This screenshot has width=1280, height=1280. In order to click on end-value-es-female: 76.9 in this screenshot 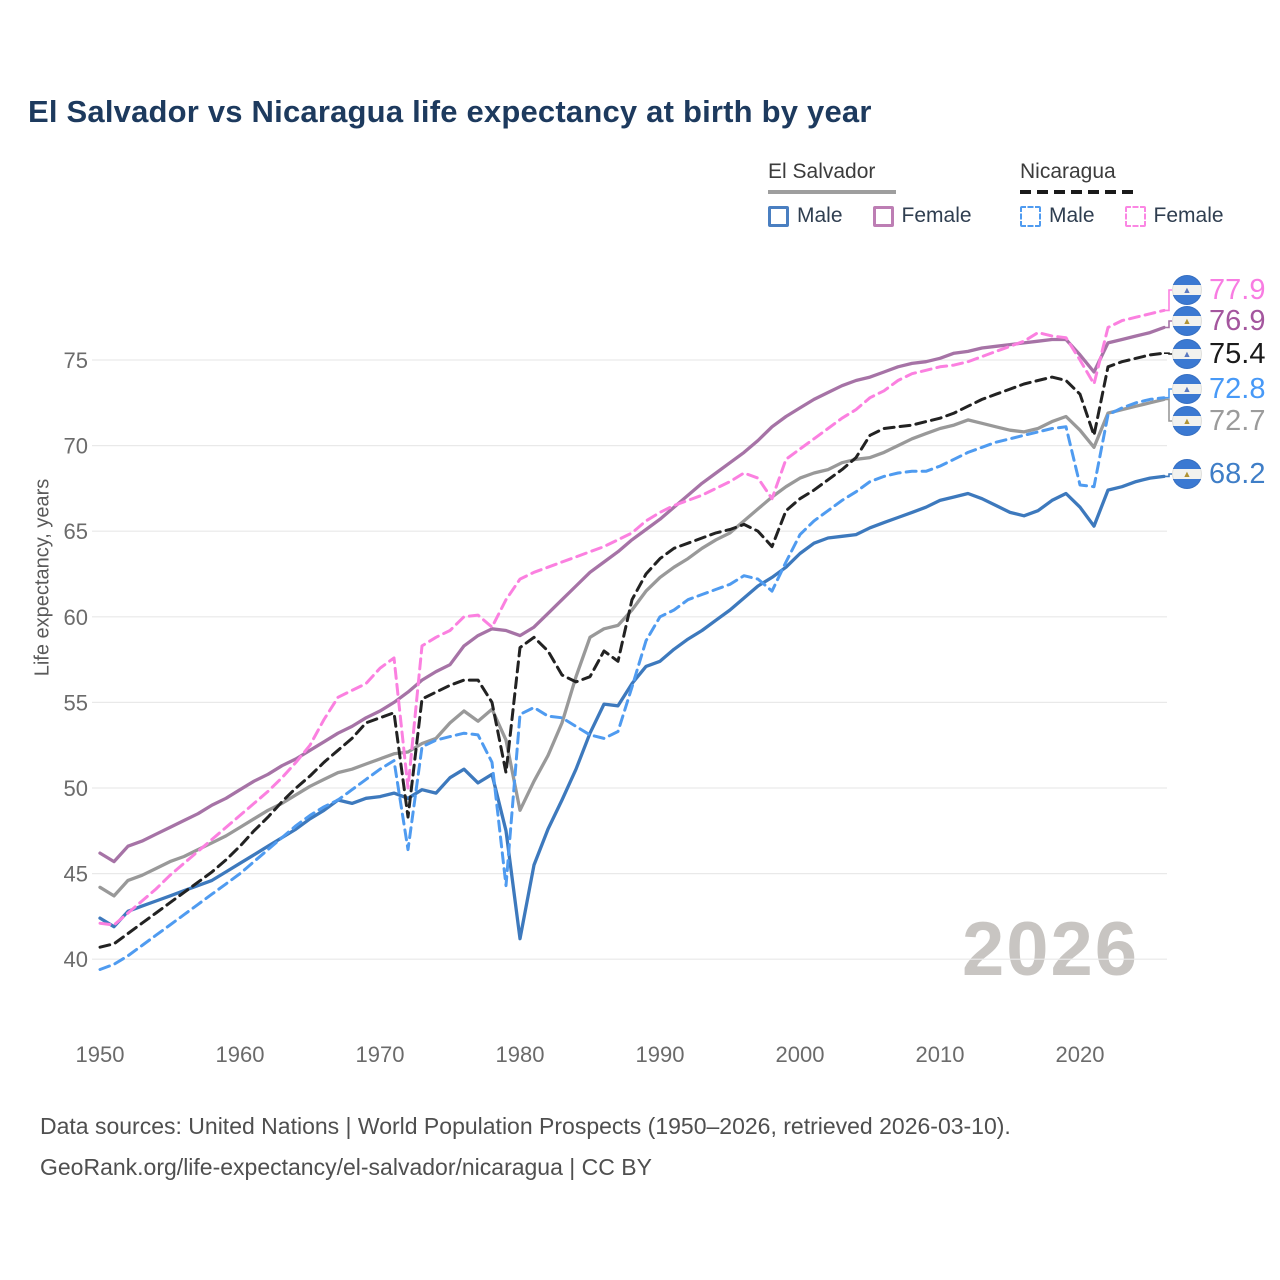, I will do `click(1237, 321)`.